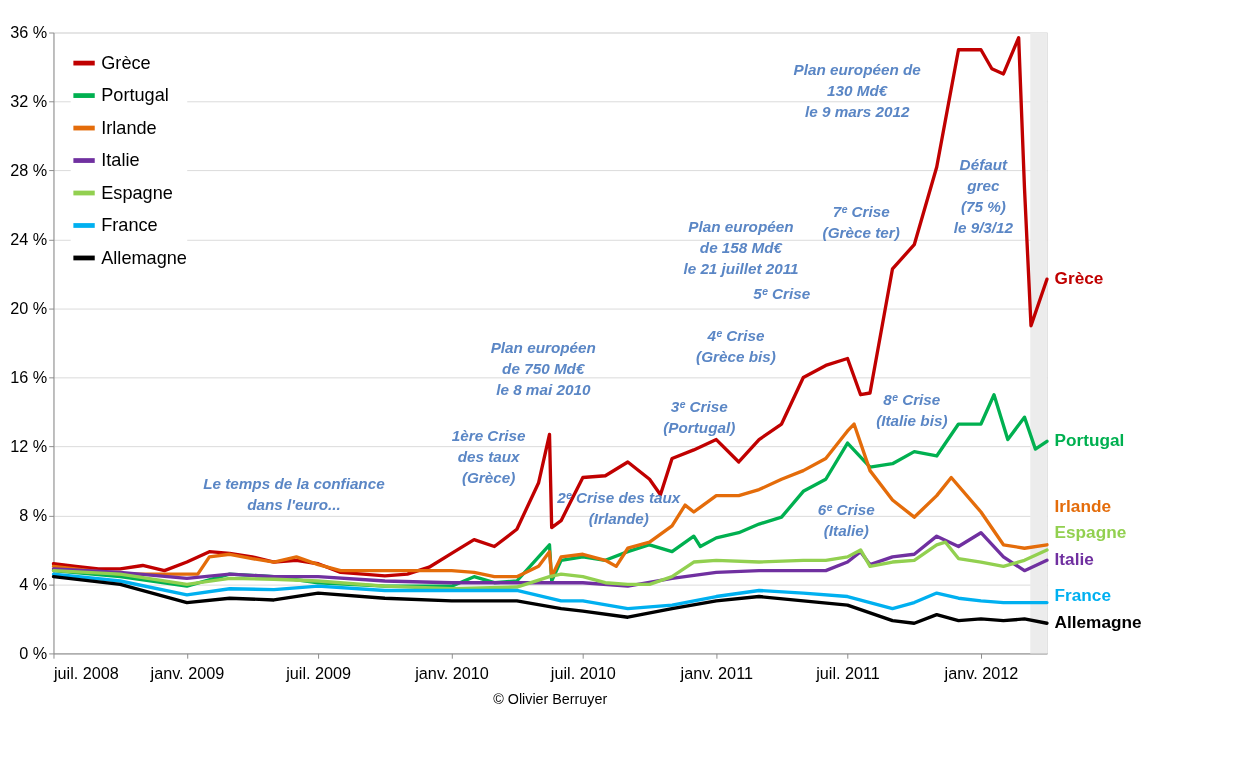 The image size is (1238, 760). What do you see at coordinates (847, 672) in the screenshot?
I see `x-tick-label: juil. 2011` at bounding box center [847, 672].